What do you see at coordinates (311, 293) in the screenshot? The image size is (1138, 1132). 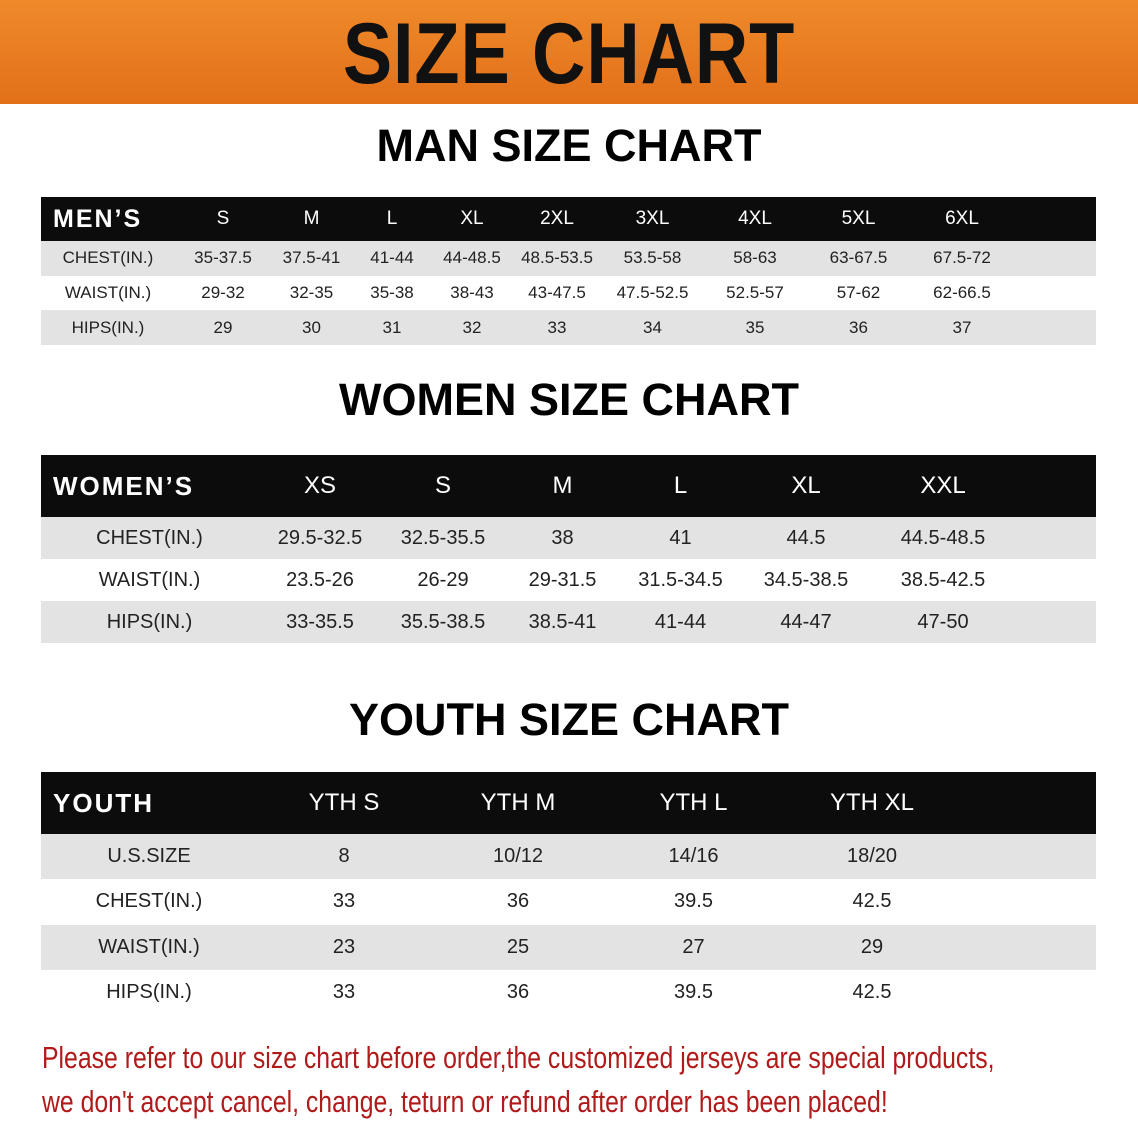 I see `table-cell: 32-35` at bounding box center [311, 293].